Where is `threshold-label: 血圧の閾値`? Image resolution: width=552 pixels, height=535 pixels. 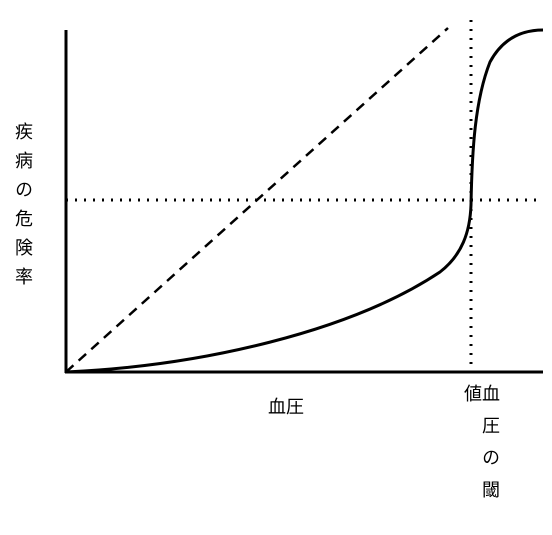
threshold-label: 血圧の閾値 is located at coordinates (480, 448).